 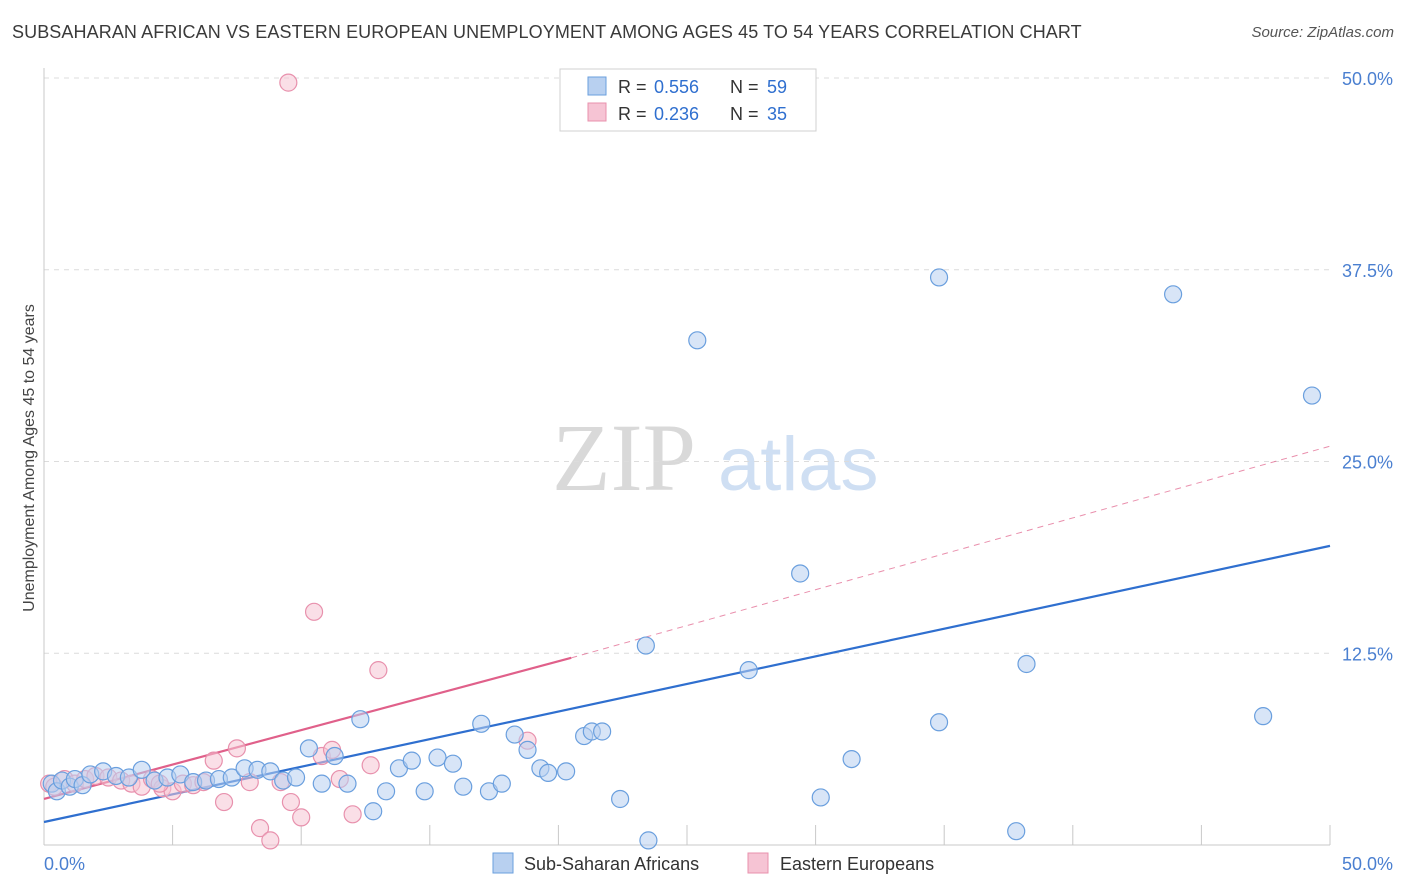 What do you see at coordinates (611, 864) in the screenshot?
I see `legend-label-sub-saharan: Sub-Saharan Africans` at bounding box center [611, 864].